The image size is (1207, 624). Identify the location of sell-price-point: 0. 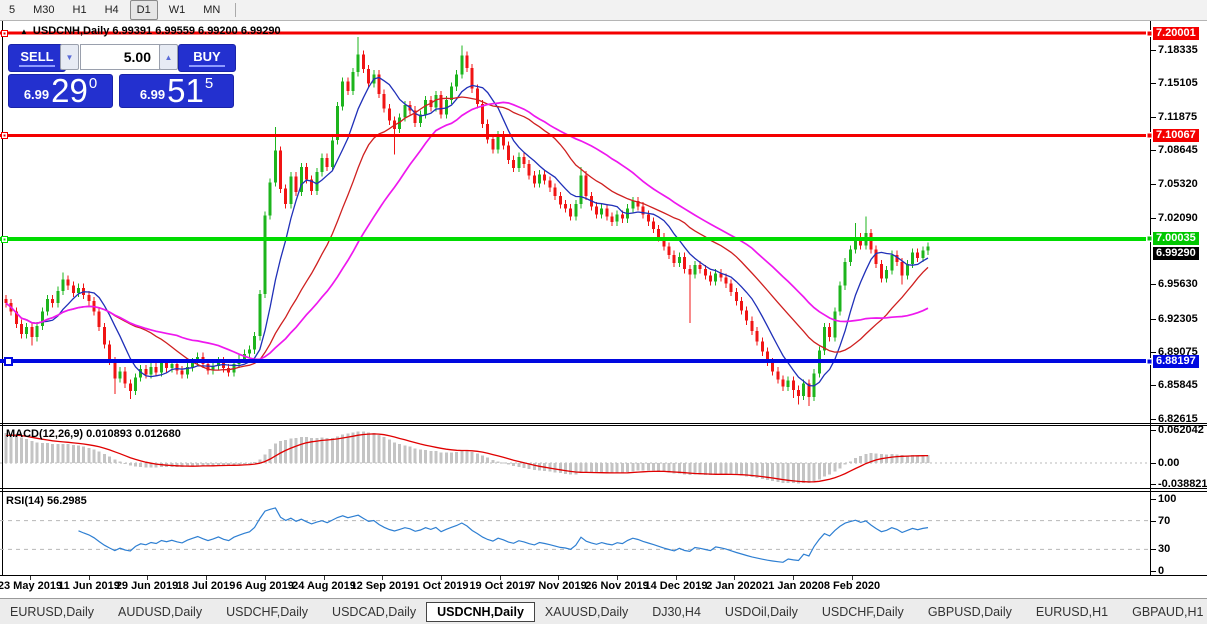
(93, 83).